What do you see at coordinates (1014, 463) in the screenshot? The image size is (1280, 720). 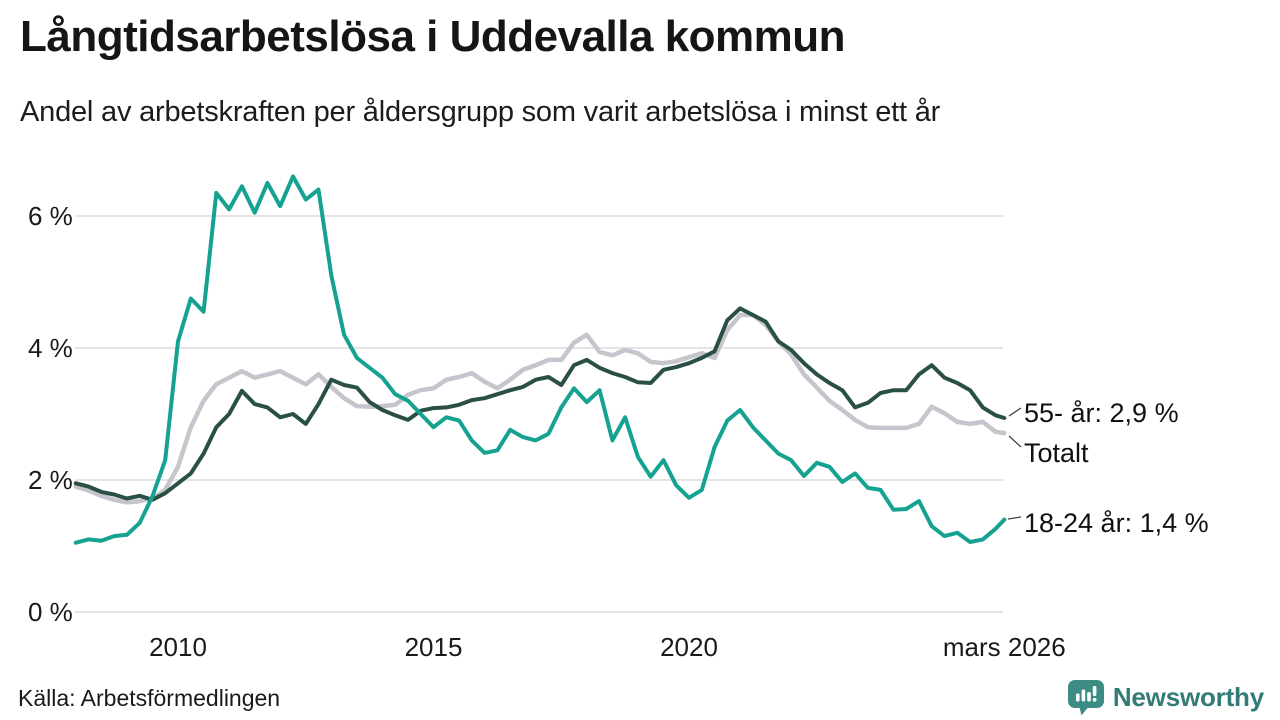 I see `label-leader-lines` at bounding box center [1014, 463].